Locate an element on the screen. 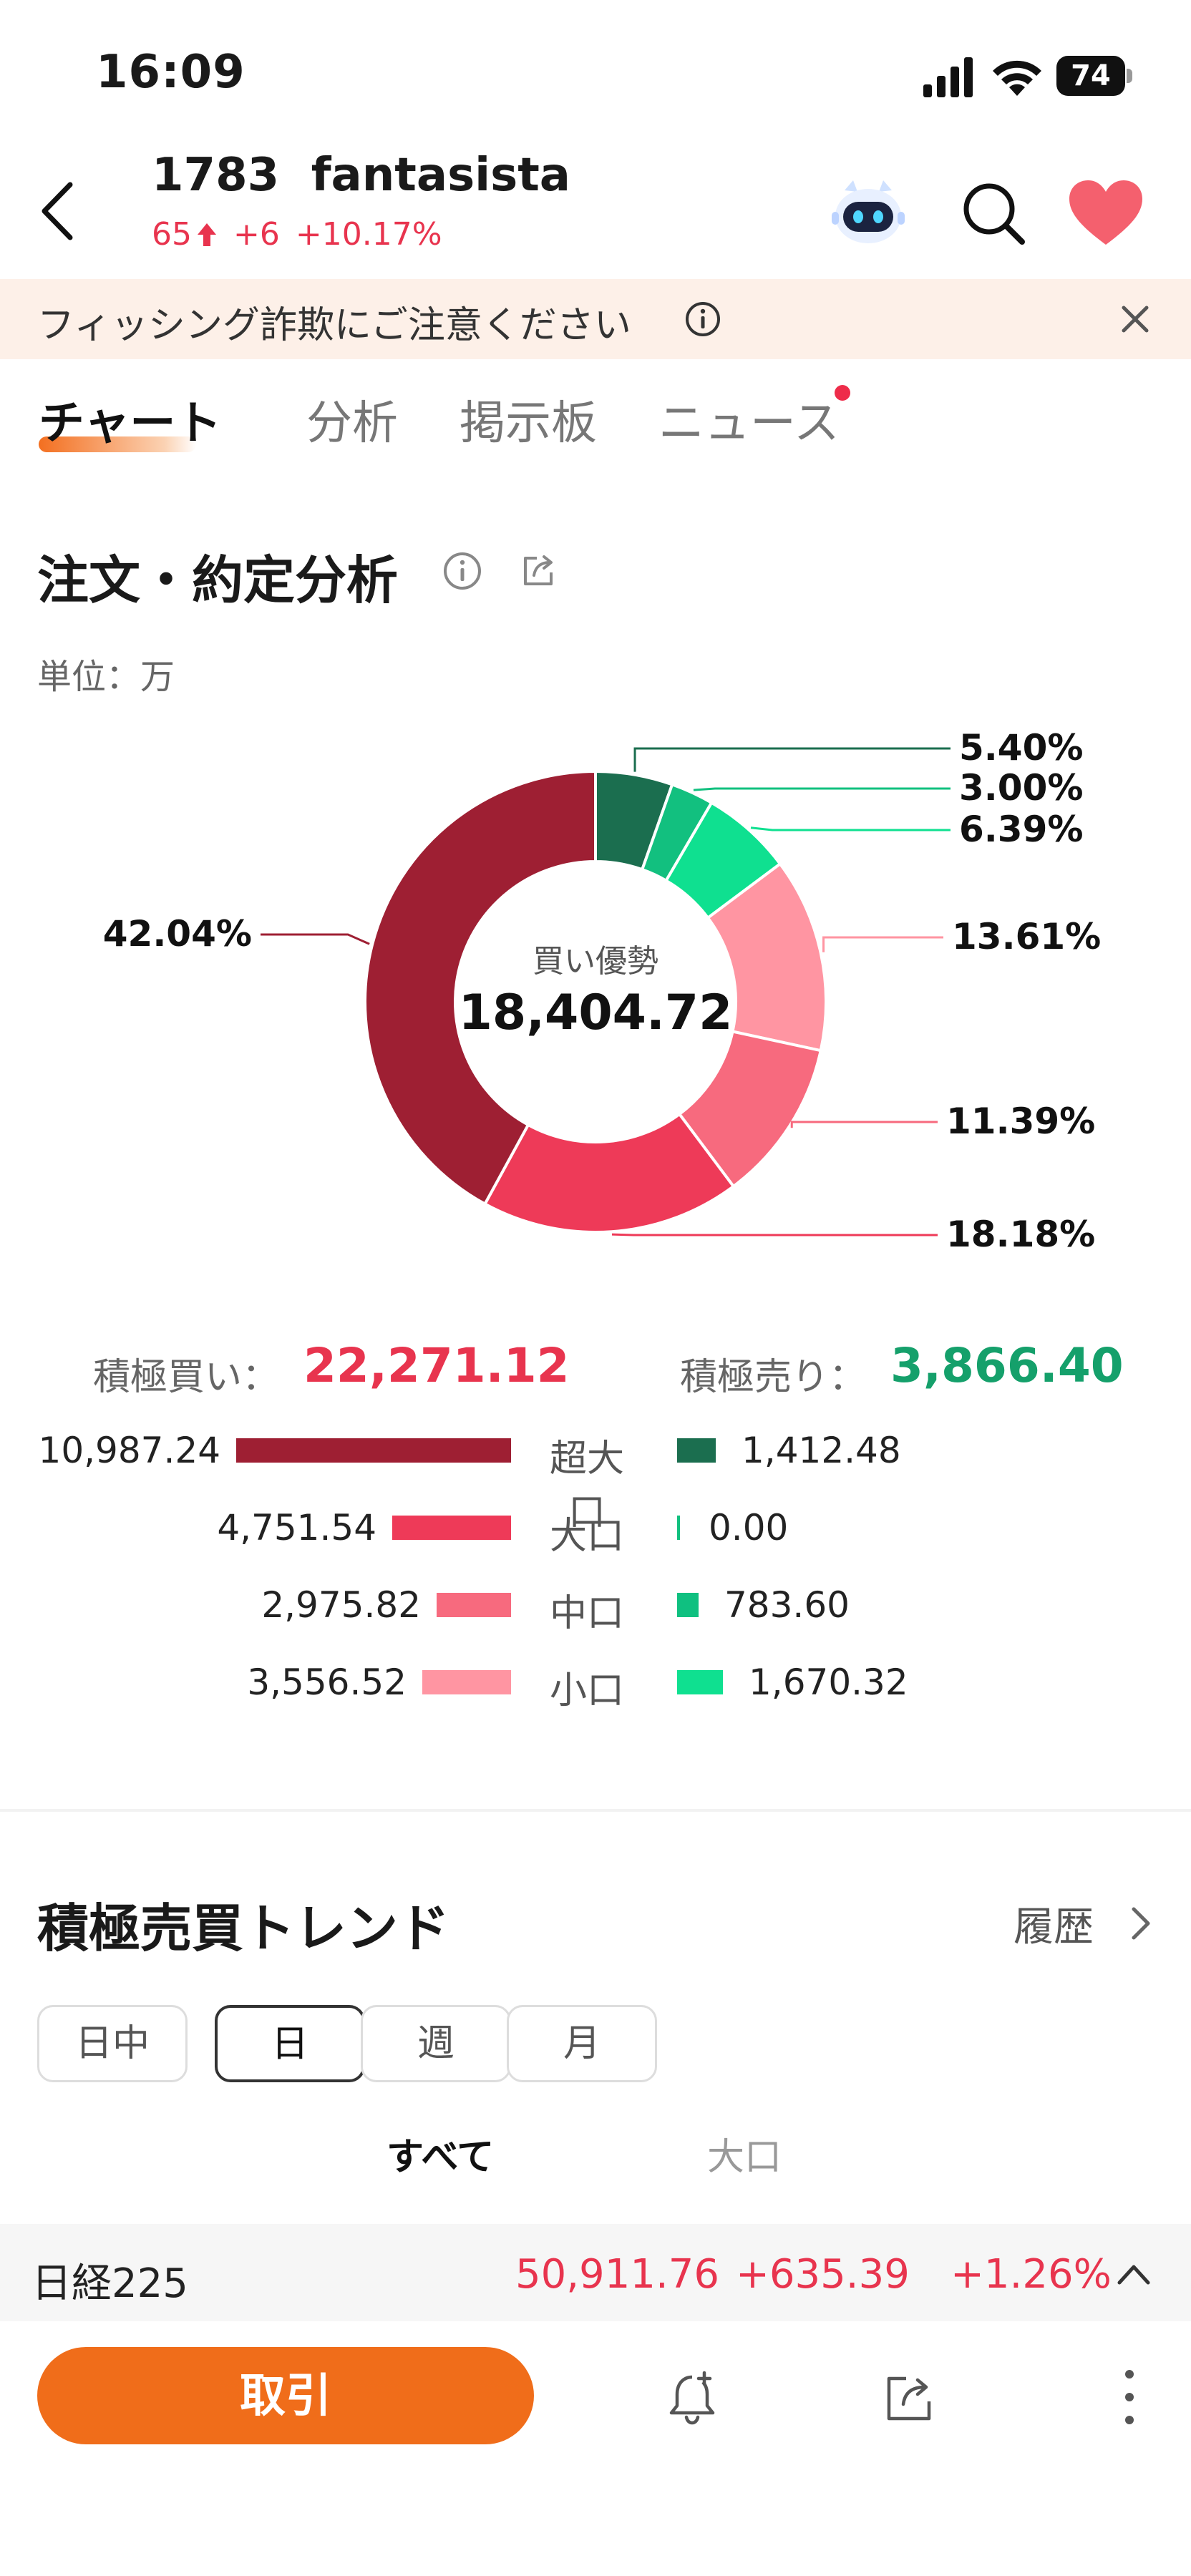  history-link: 履歴 is located at coordinates (1053, 1927).